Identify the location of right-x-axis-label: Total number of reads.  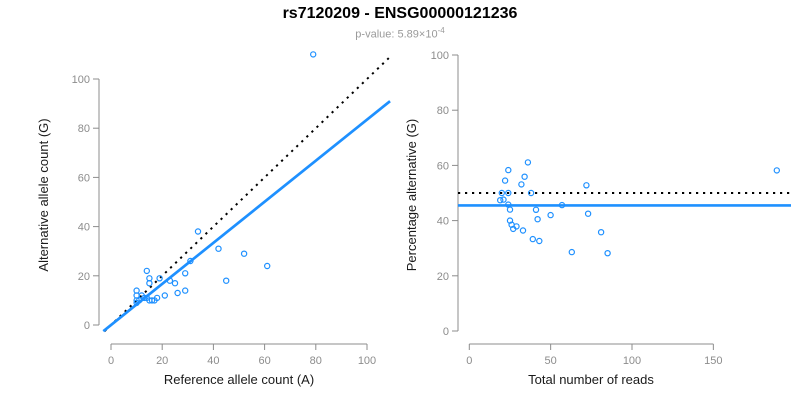
(591, 379).